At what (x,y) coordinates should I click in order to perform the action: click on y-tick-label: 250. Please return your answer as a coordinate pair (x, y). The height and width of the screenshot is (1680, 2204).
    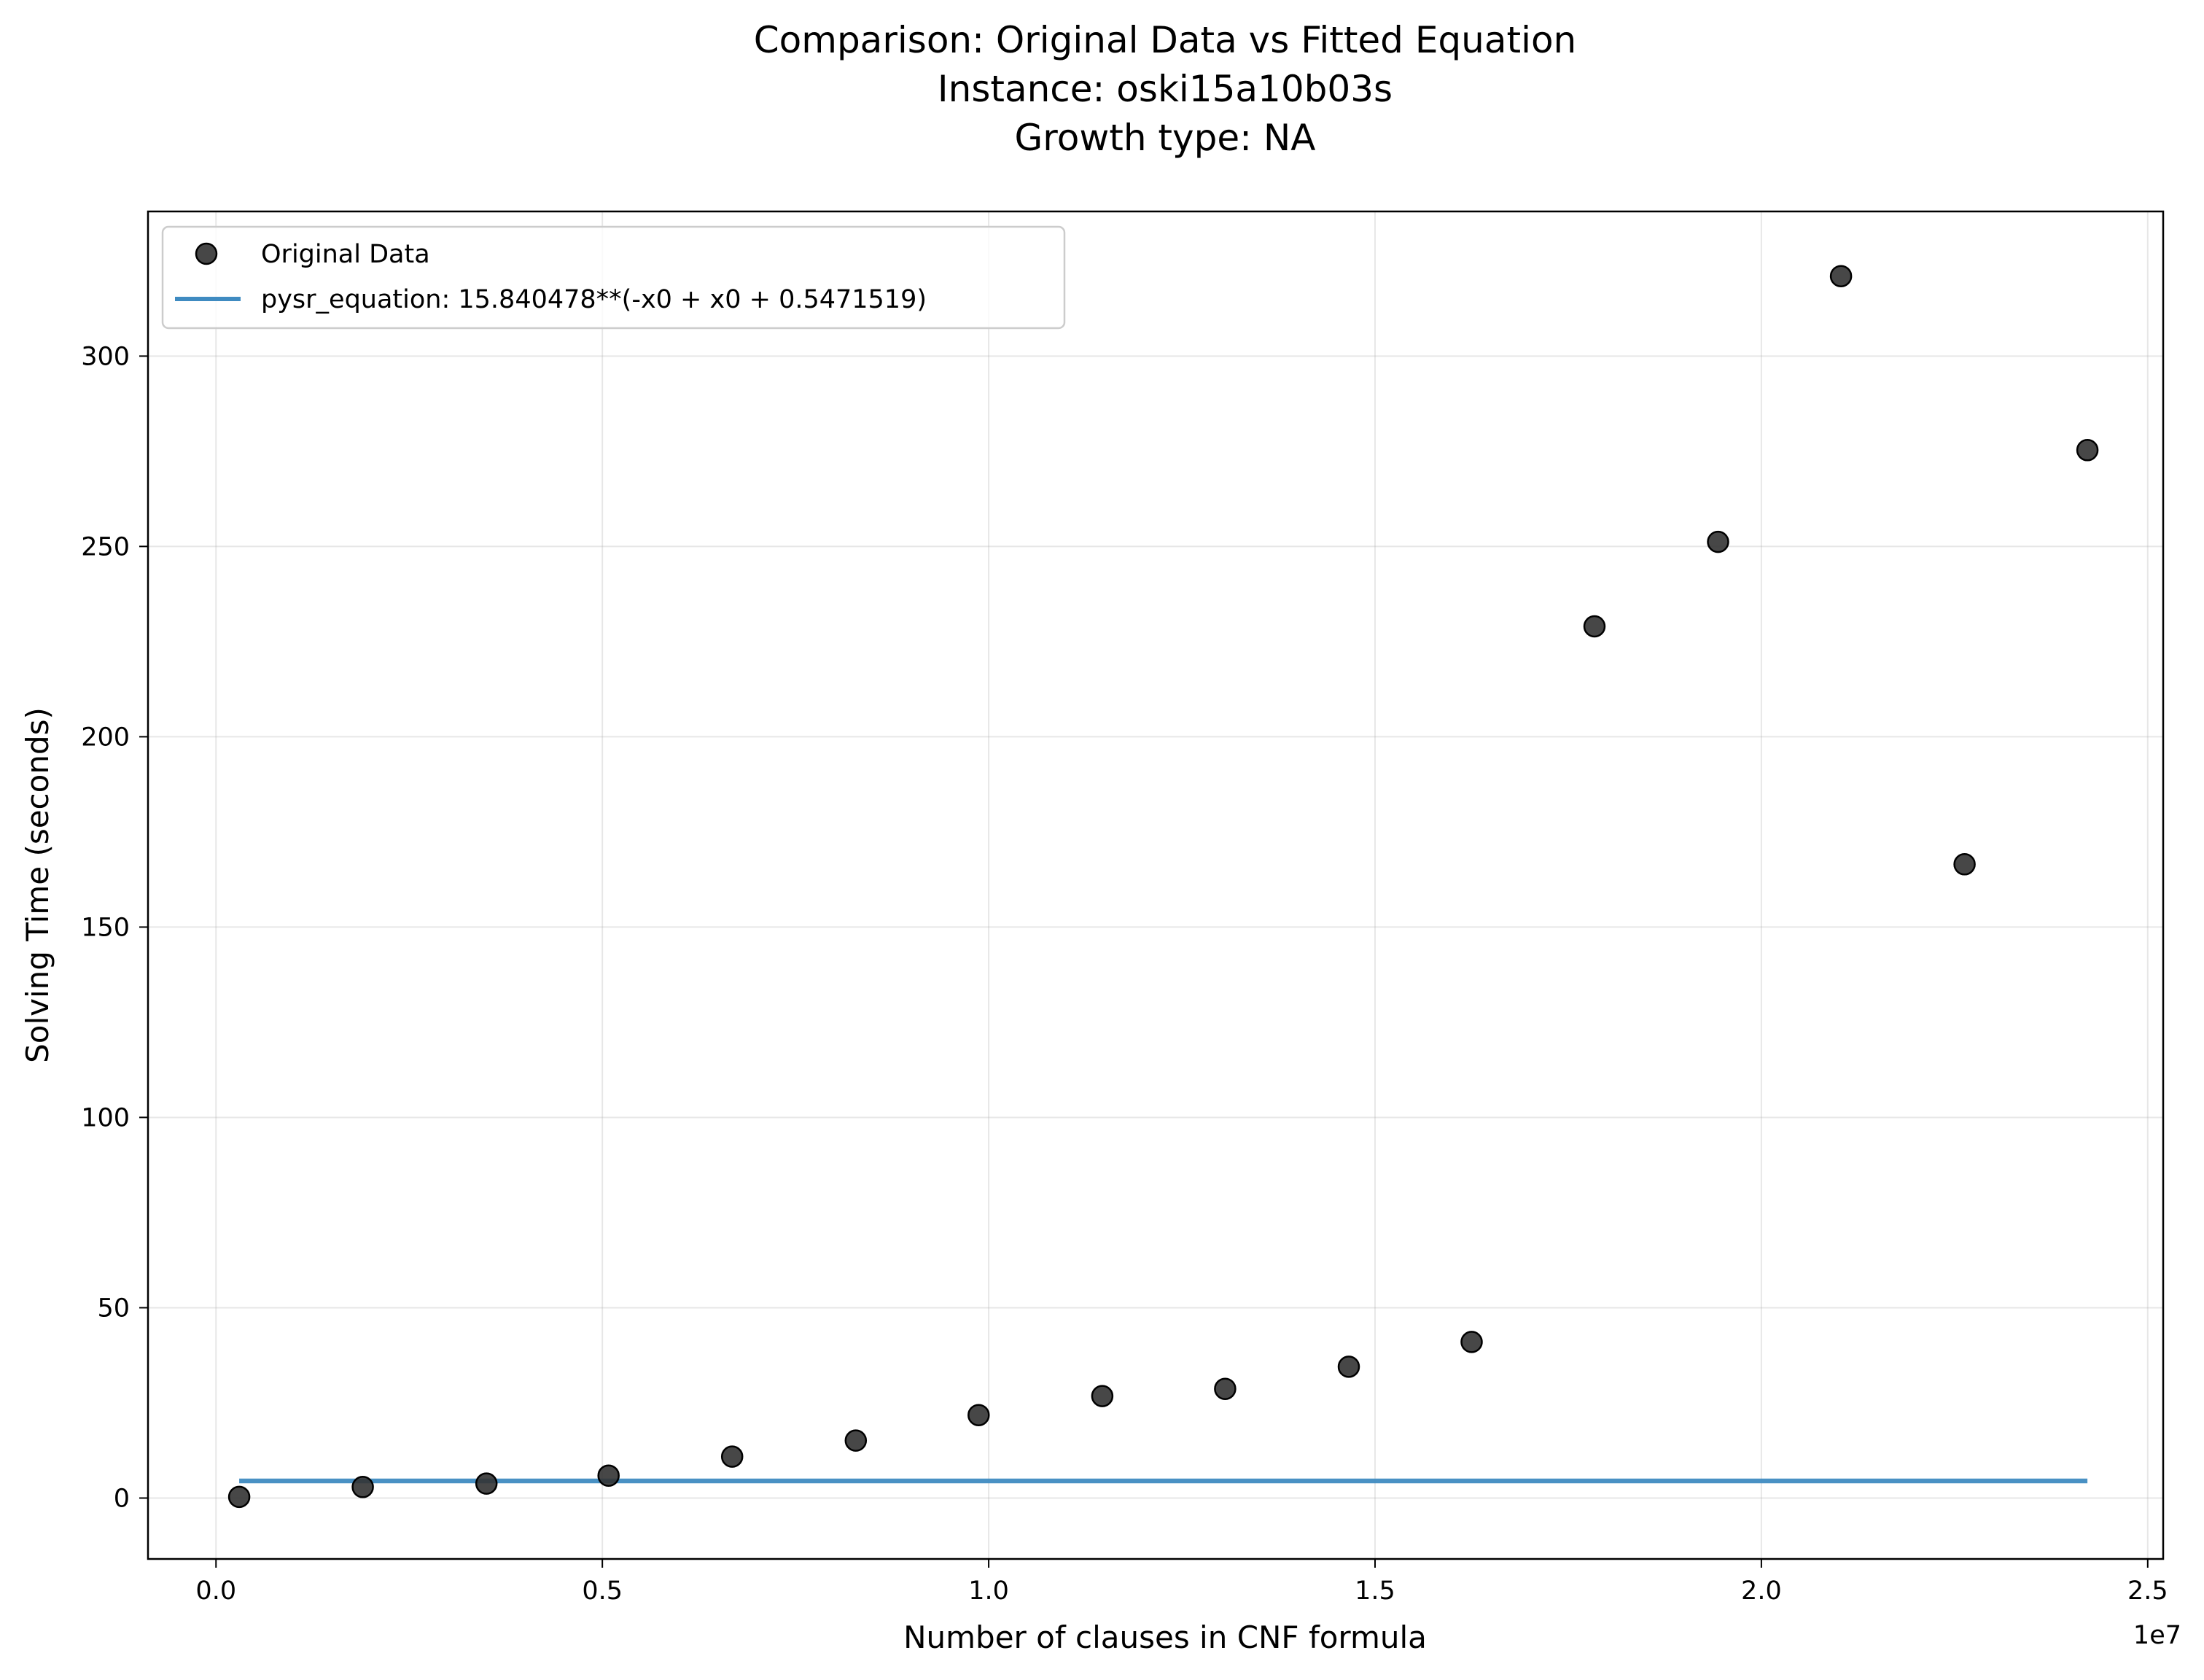
    Looking at the image, I should click on (105, 546).